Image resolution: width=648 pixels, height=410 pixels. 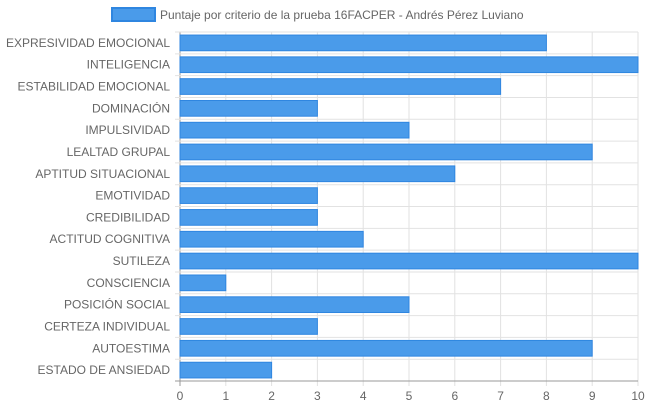 I want to click on category-label: APTITUD SITUACIONAL, so click(x=102, y=174).